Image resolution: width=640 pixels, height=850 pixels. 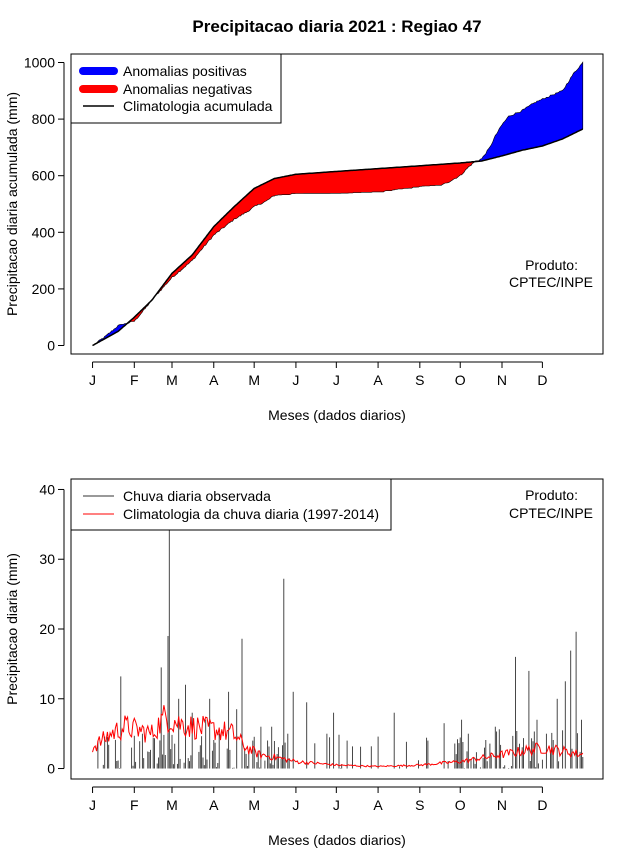 I want to click on legend-label-climatology: Climatologia acumulada, so click(x=198, y=106).